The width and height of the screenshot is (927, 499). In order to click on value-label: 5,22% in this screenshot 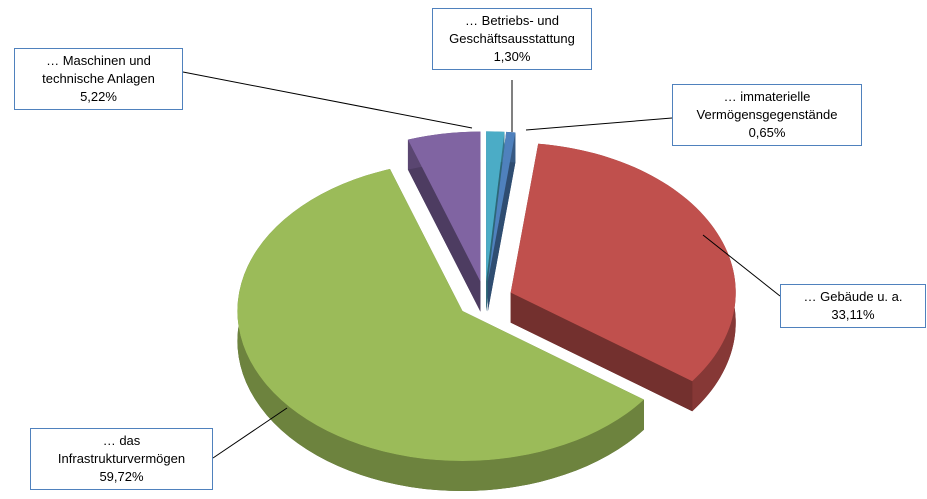, I will do `click(98, 96)`.